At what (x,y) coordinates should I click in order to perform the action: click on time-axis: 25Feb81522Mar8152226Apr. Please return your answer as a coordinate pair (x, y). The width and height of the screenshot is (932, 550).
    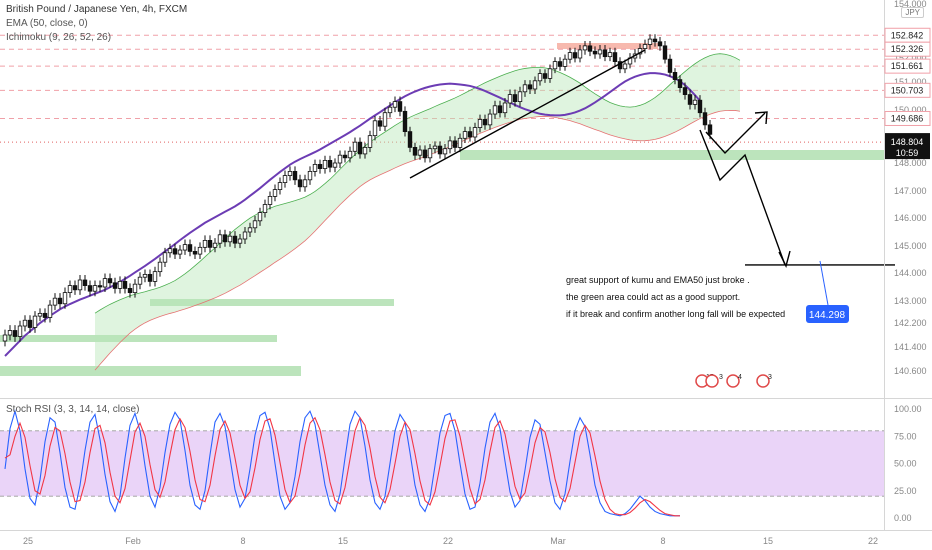
    Looking at the image, I should click on (477, 541).